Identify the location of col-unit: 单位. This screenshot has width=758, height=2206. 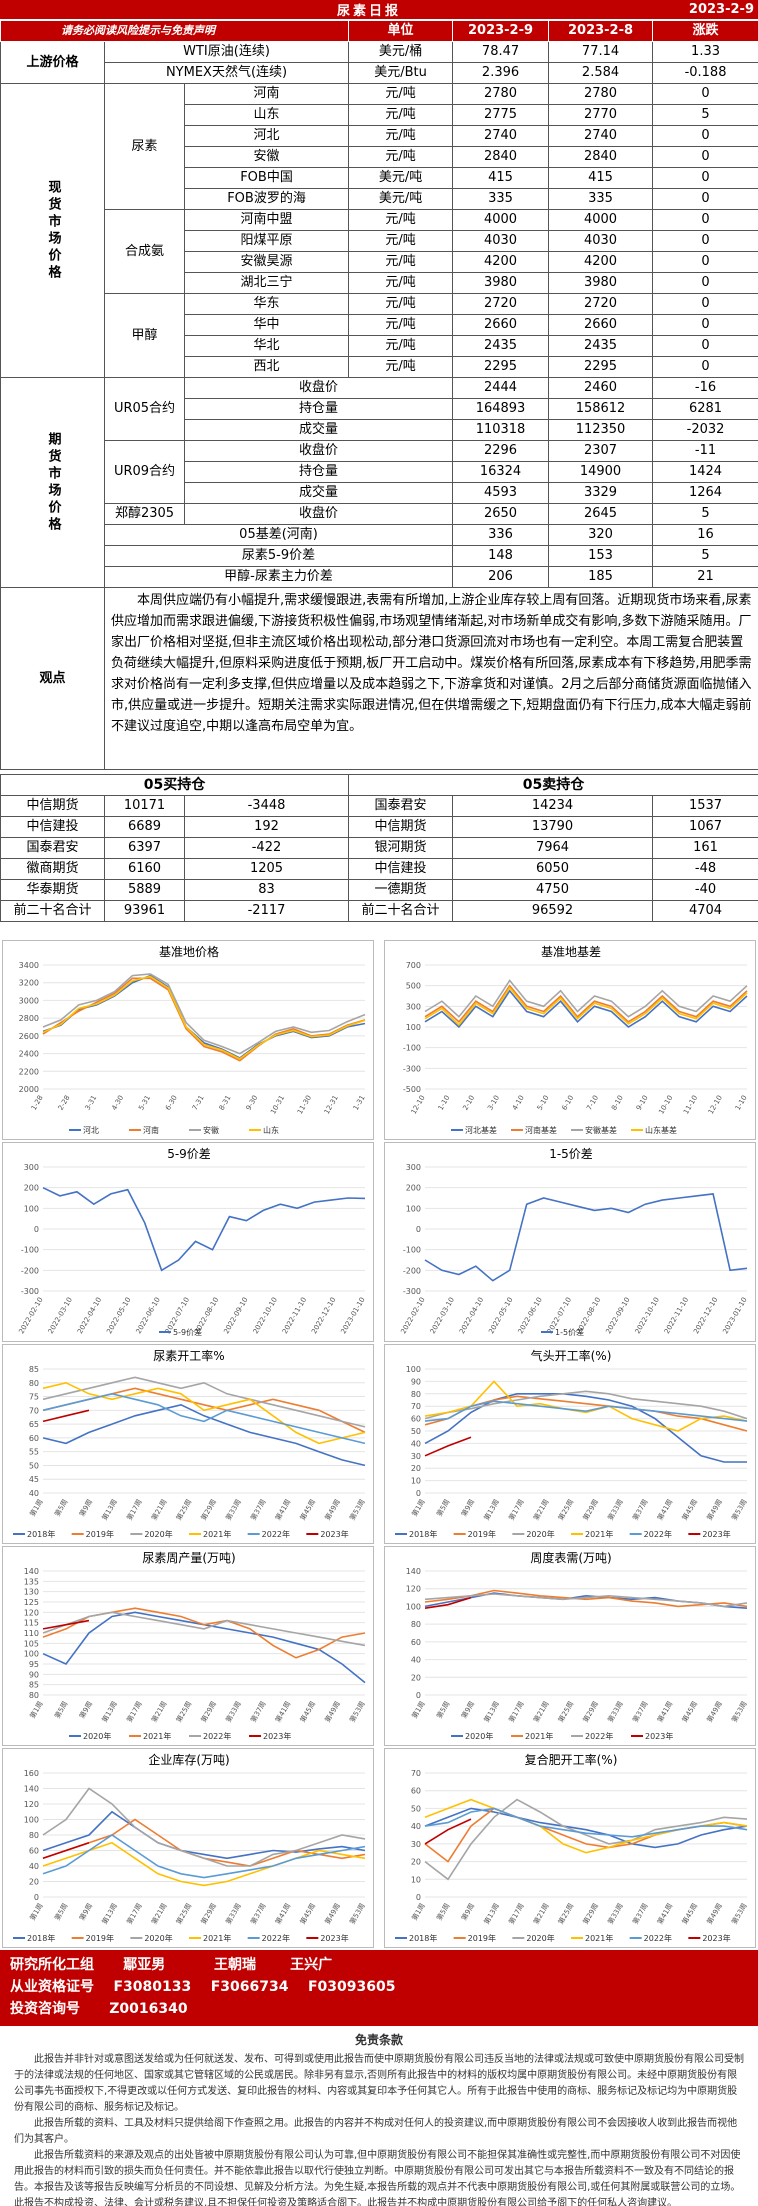
(401, 31).